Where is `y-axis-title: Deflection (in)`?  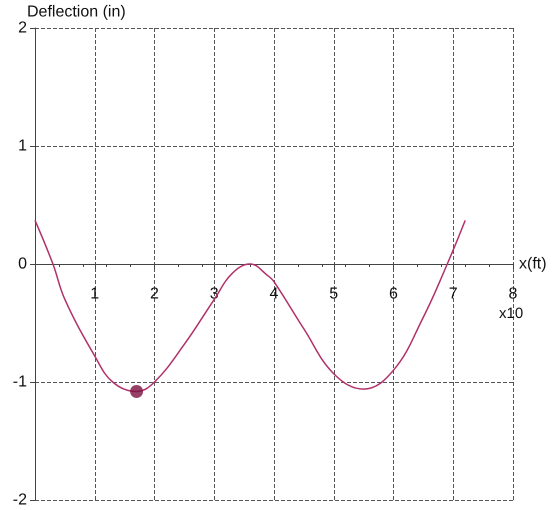 y-axis-title: Deflection (in) is located at coordinates (76, 12).